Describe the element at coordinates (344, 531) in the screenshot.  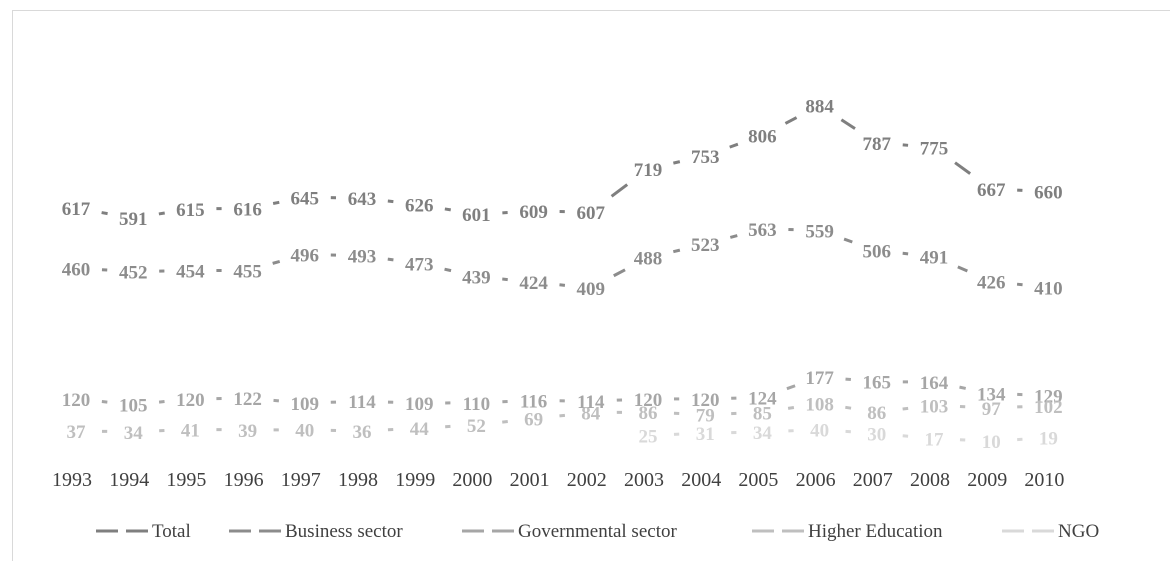
I see `legend-label: Business sector` at that location.